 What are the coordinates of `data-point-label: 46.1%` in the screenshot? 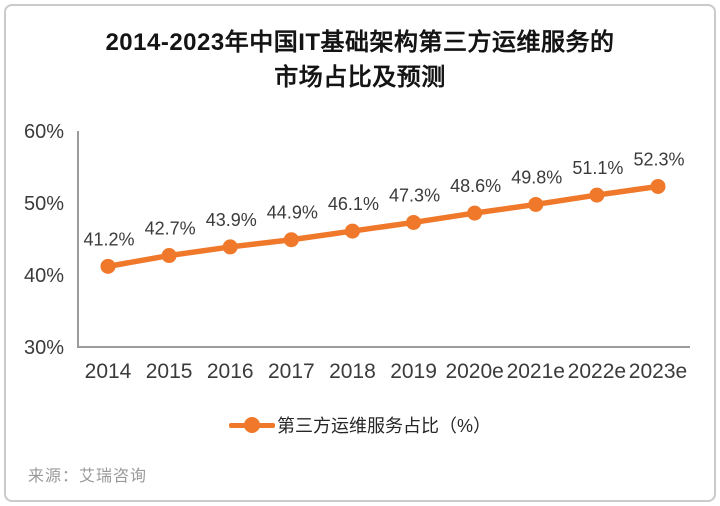 It's located at (353, 204).